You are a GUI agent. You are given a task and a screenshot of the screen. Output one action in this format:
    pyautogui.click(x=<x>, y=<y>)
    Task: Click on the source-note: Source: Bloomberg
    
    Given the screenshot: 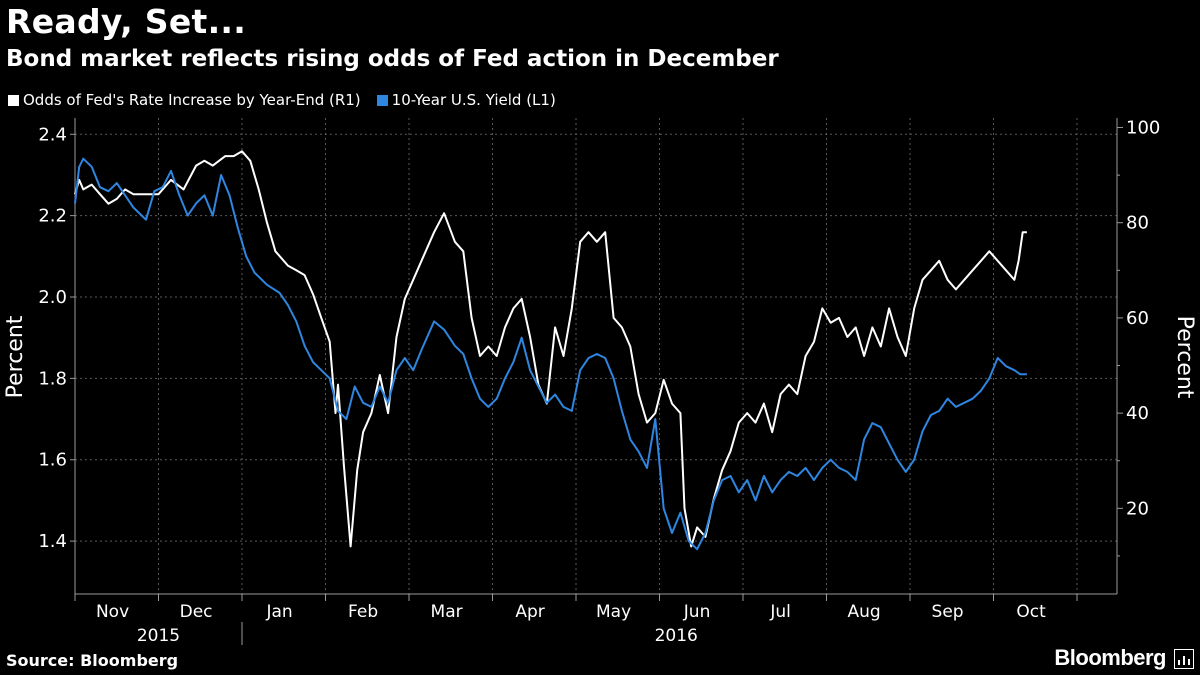 What is the action you would take?
    pyautogui.click(x=92, y=660)
    